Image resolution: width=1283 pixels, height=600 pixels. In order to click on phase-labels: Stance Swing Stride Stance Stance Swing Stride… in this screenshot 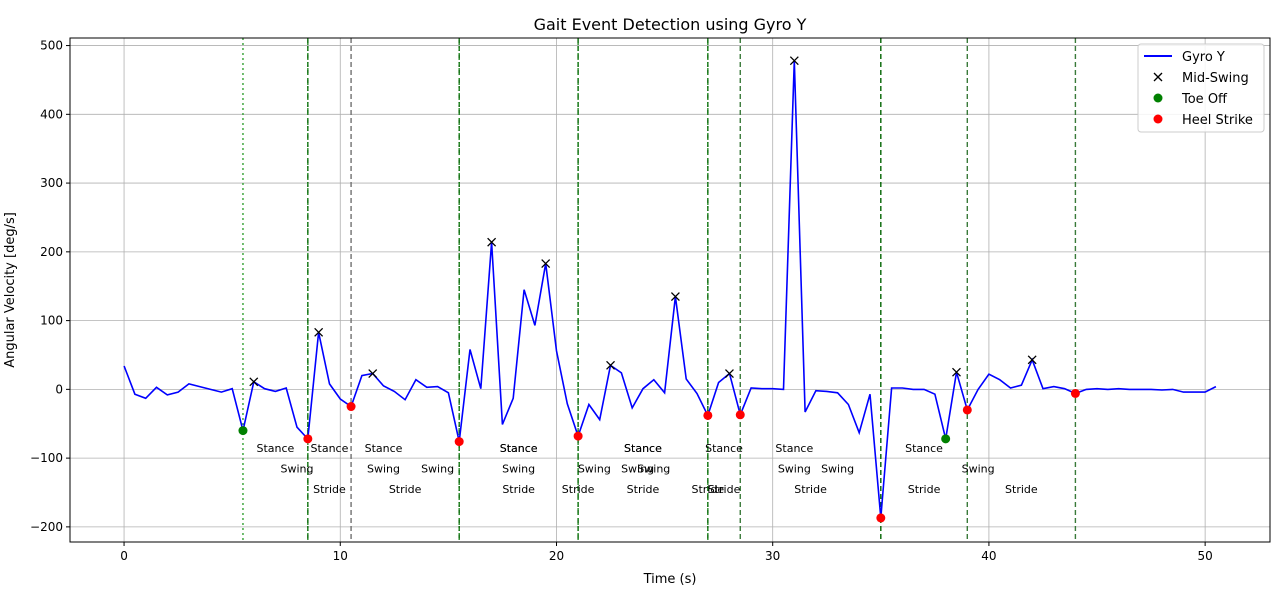, I will do `click(646, 469)`.